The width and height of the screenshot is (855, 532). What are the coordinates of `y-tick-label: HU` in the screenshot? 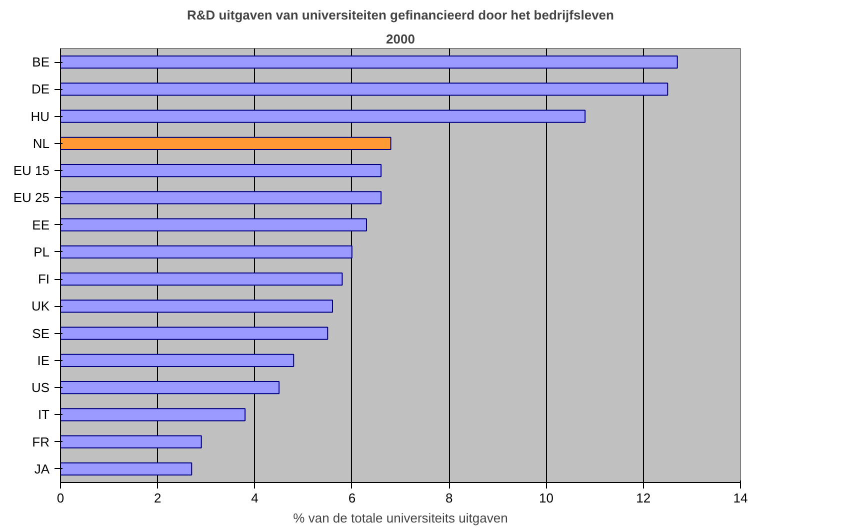 It's located at (40, 116).